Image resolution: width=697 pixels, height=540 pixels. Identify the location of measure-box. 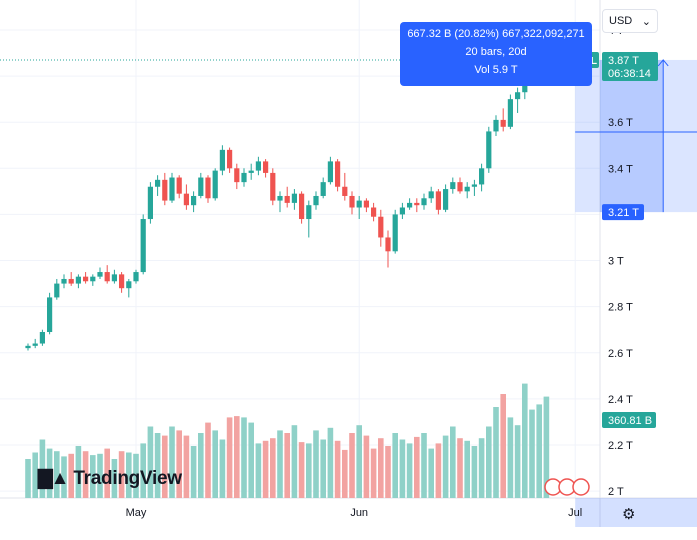
(636, 136).